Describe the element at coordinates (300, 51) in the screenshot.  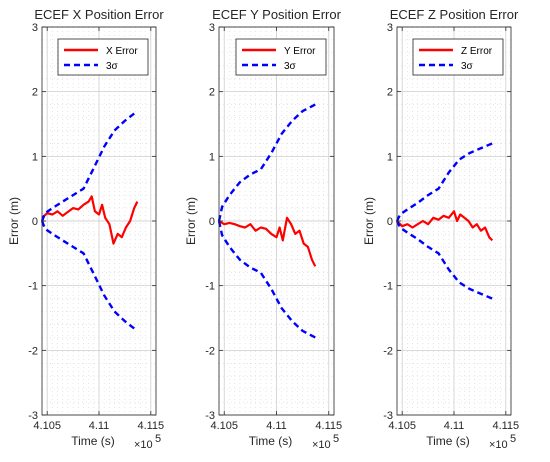
I see `legend-label: Y Error` at that location.